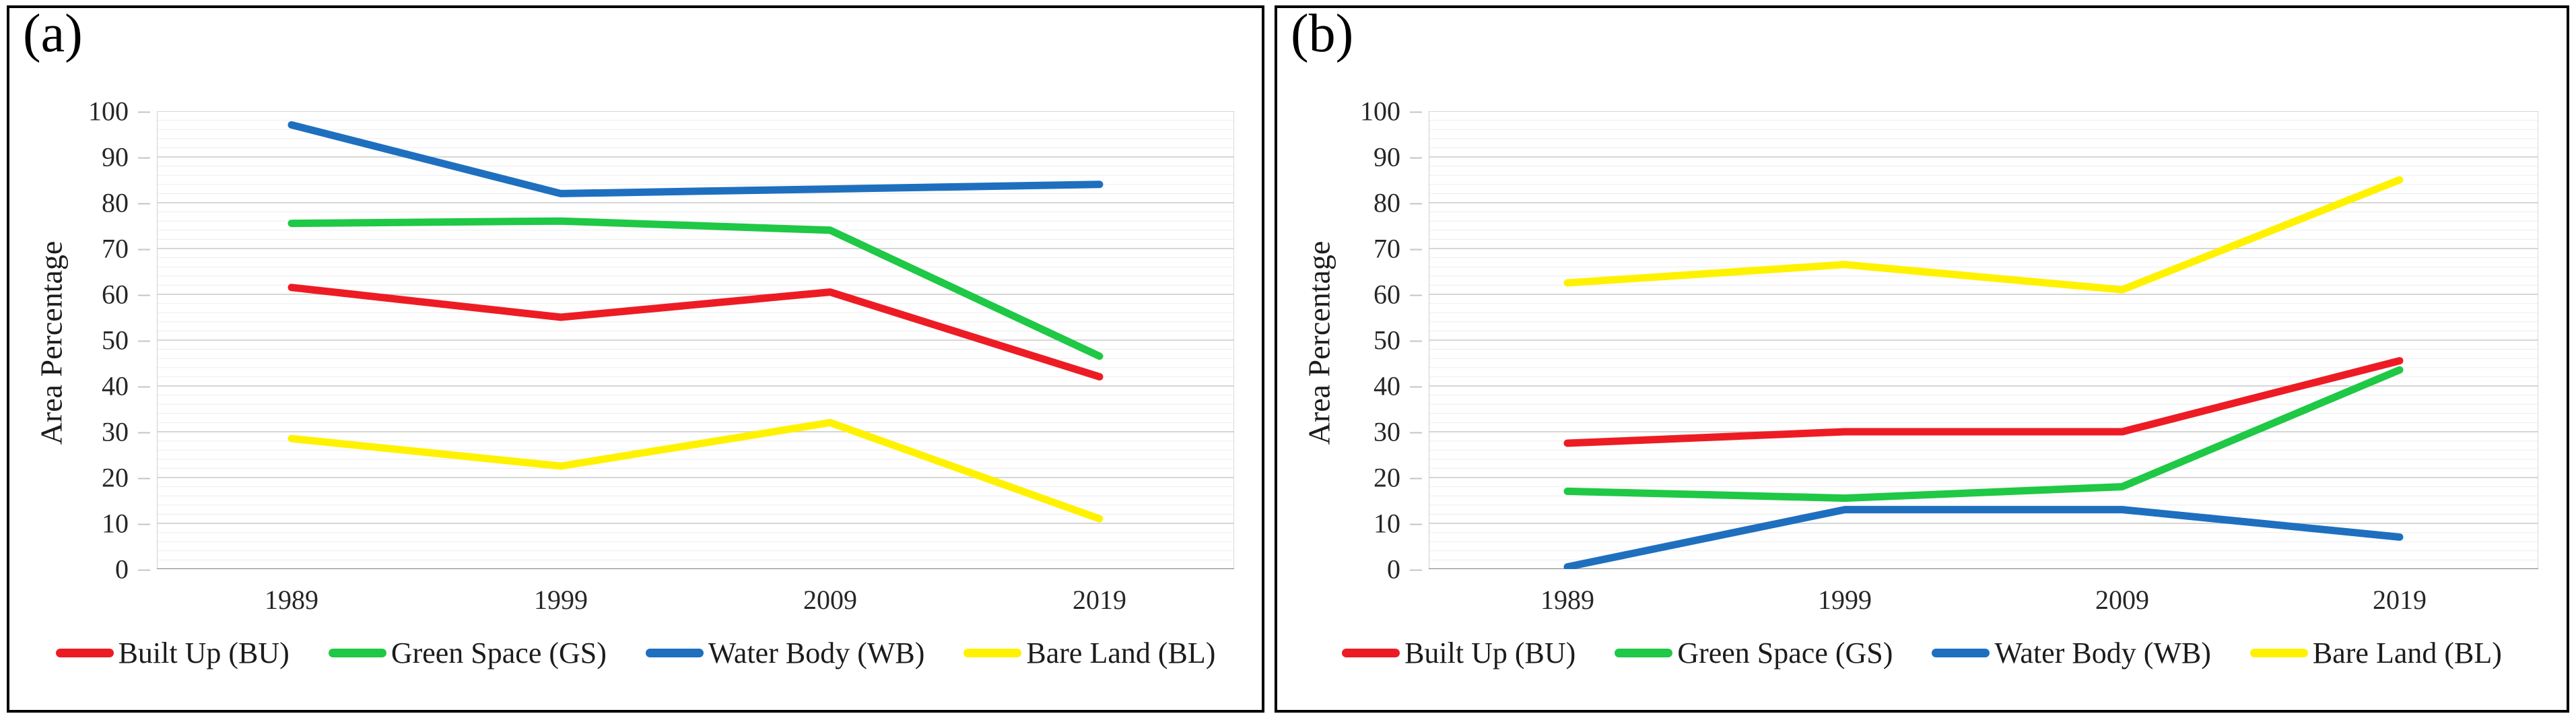 The width and height of the screenshot is (2576, 718). Describe the element at coordinates (1323, 33) in the screenshot. I see `panel-label: (b)` at that location.